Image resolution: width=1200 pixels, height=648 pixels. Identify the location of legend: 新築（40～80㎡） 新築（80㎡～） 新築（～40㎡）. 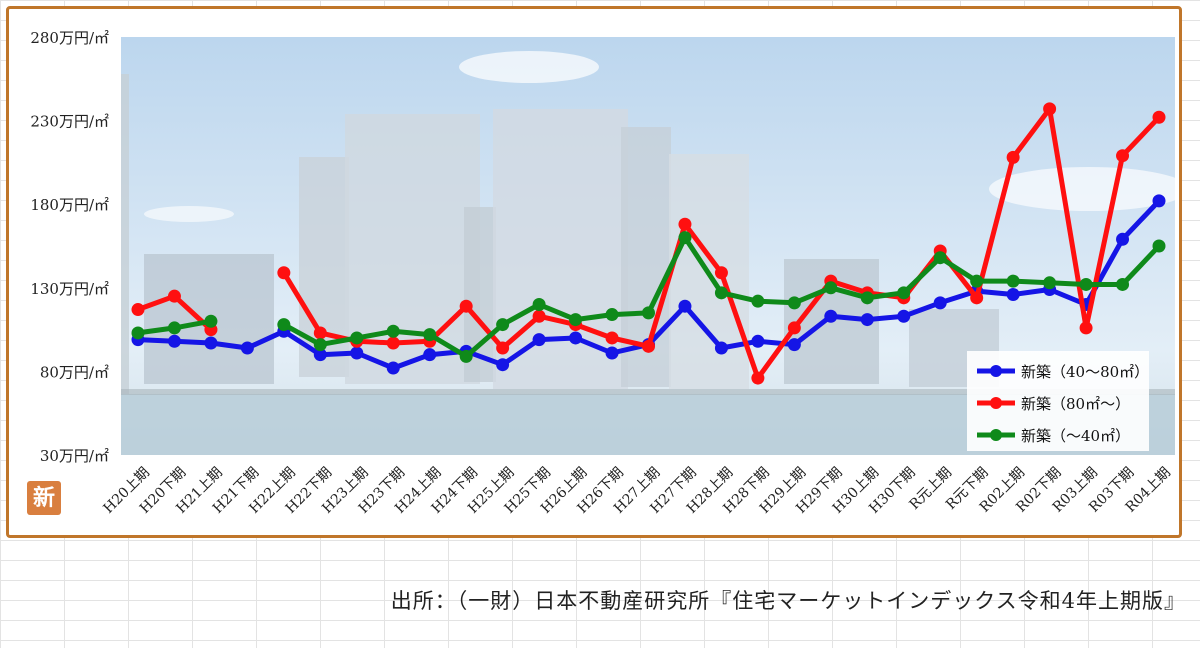
(1058, 401).